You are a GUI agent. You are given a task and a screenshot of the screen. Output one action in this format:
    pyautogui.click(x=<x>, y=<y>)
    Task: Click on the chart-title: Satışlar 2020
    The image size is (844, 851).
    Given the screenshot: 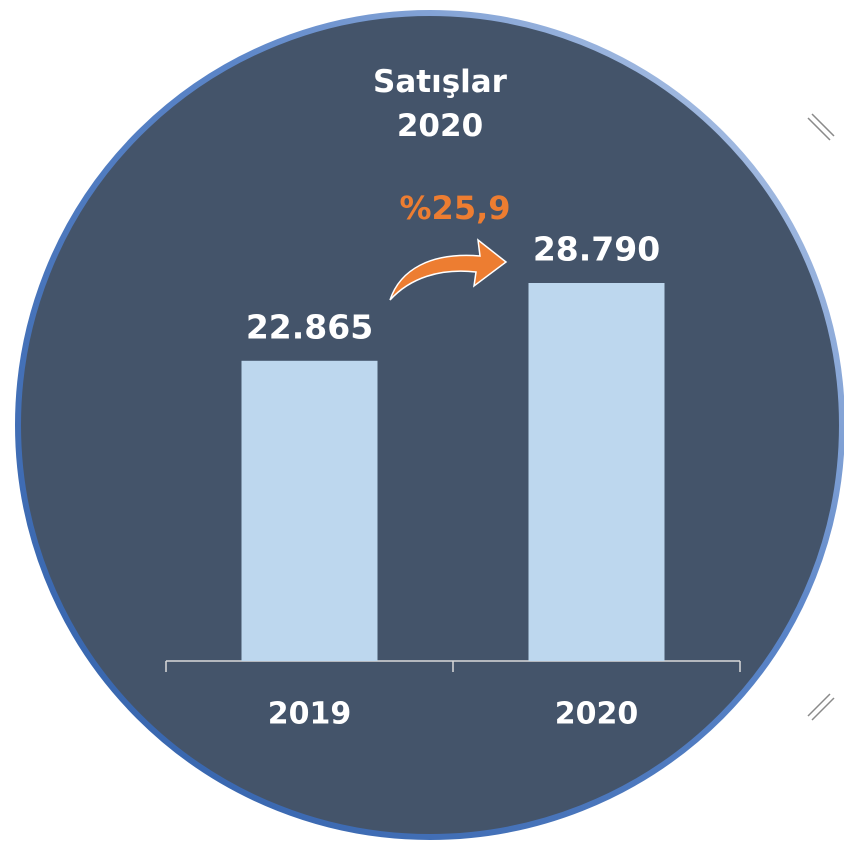 What is the action you would take?
    pyautogui.click(x=440, y=104)
    